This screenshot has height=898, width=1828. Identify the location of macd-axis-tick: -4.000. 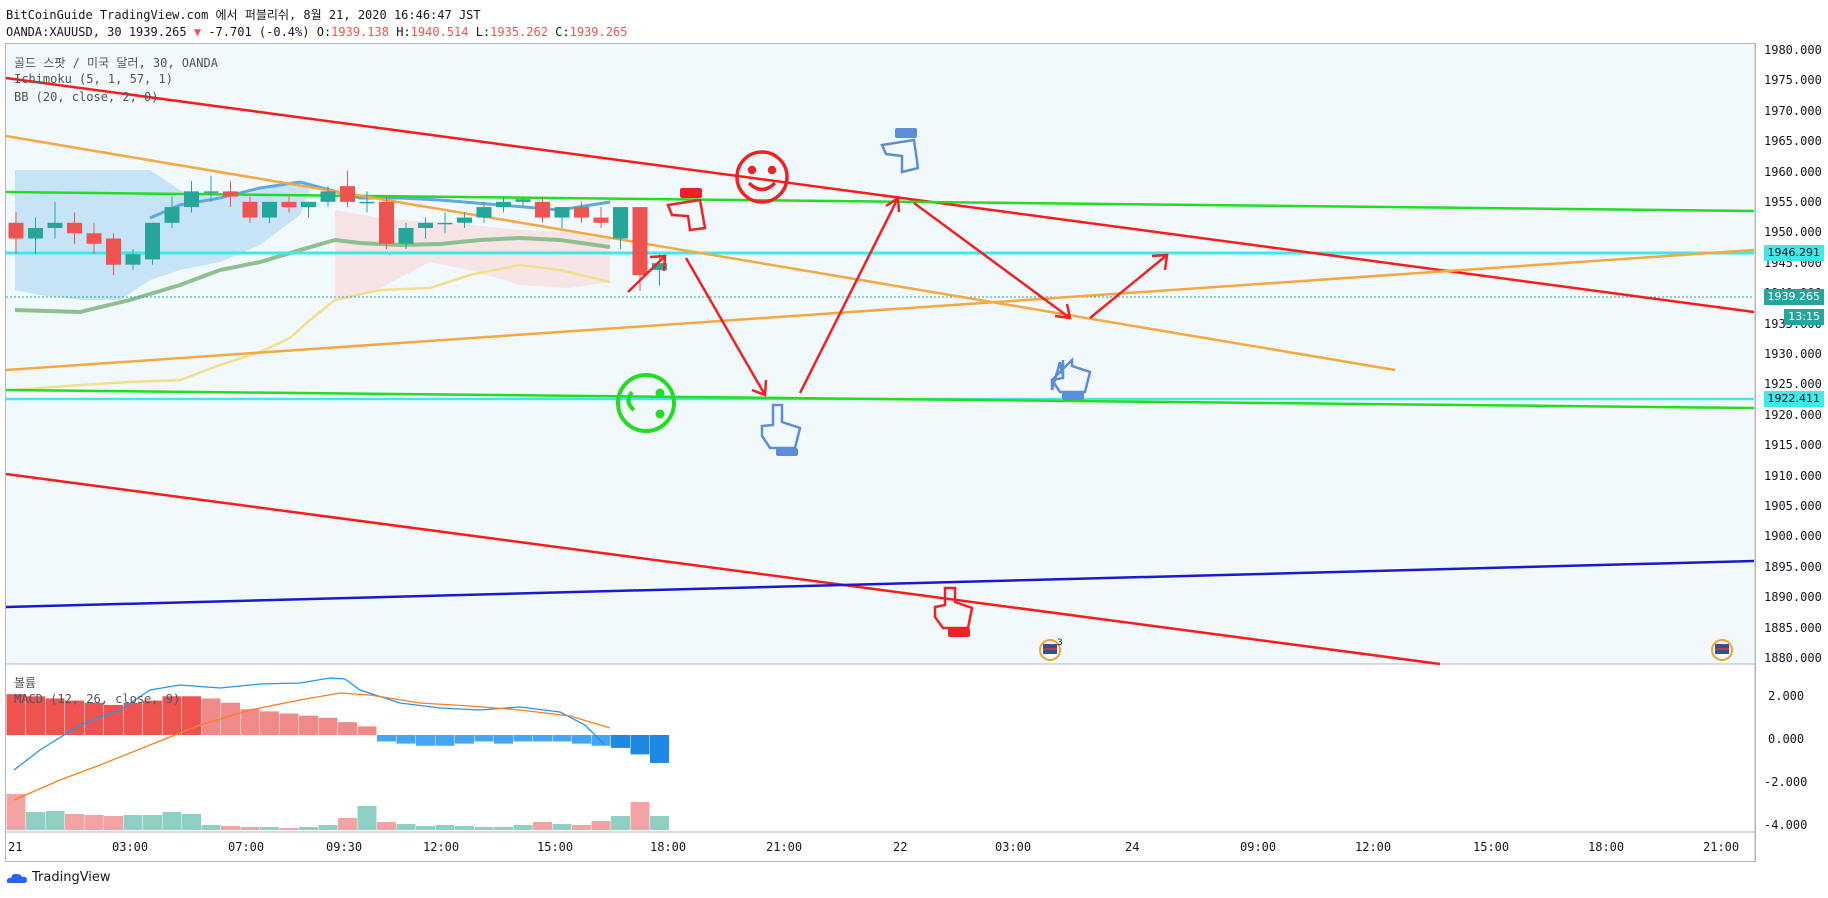
(1786, 825).